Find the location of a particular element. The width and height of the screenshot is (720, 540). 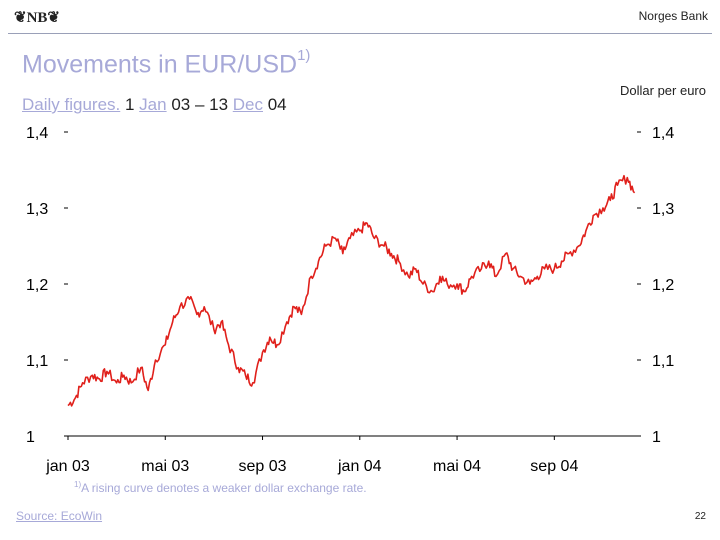

x-tick-label: jan 03 is located at coordinates (67, 466).